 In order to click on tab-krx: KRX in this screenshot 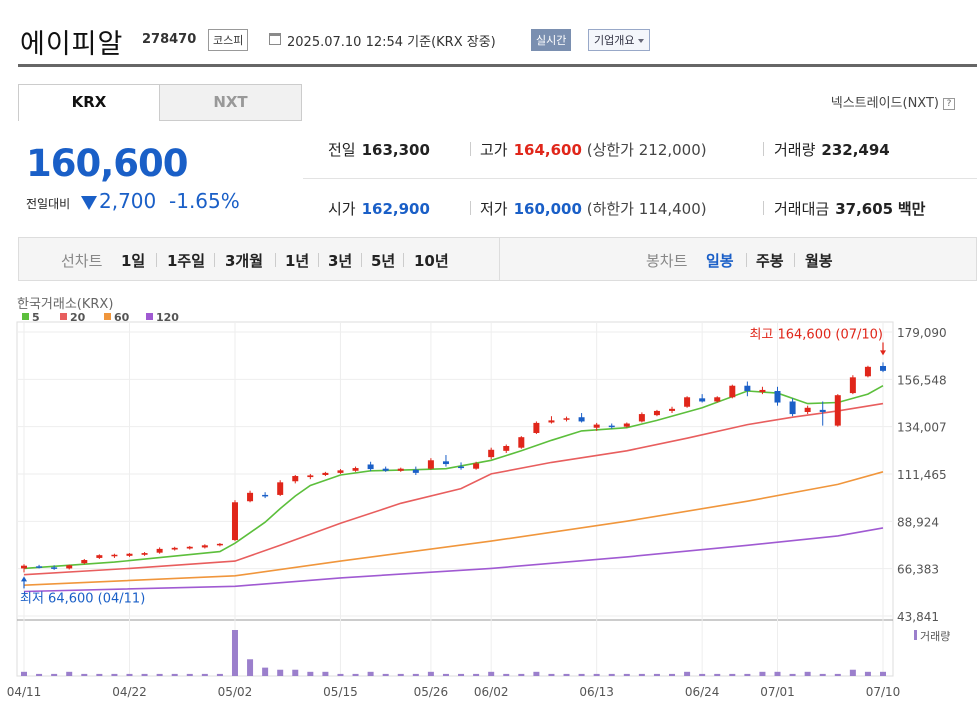, I will do `click(89, 102)`.